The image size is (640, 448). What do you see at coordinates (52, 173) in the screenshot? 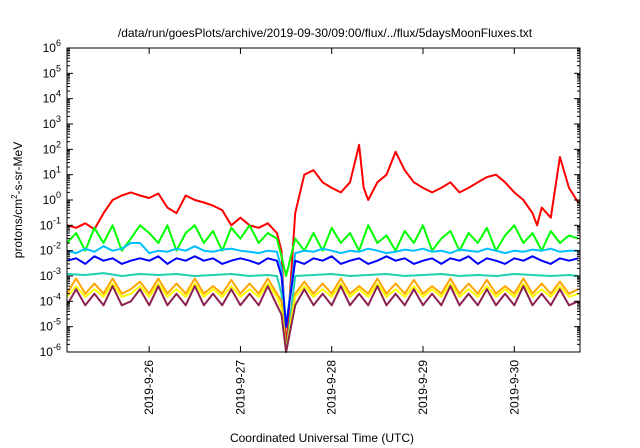
I see `y-tick-label: 10¹` at bounding box center [52, 173].